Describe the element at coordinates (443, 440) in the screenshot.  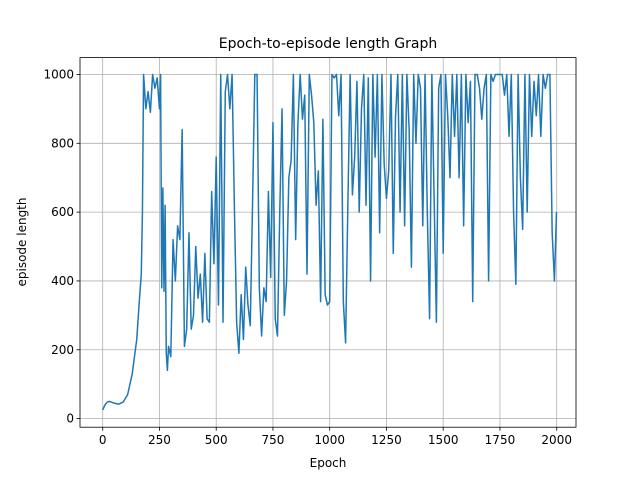
I see `x-tick-label: 1500` at that location.